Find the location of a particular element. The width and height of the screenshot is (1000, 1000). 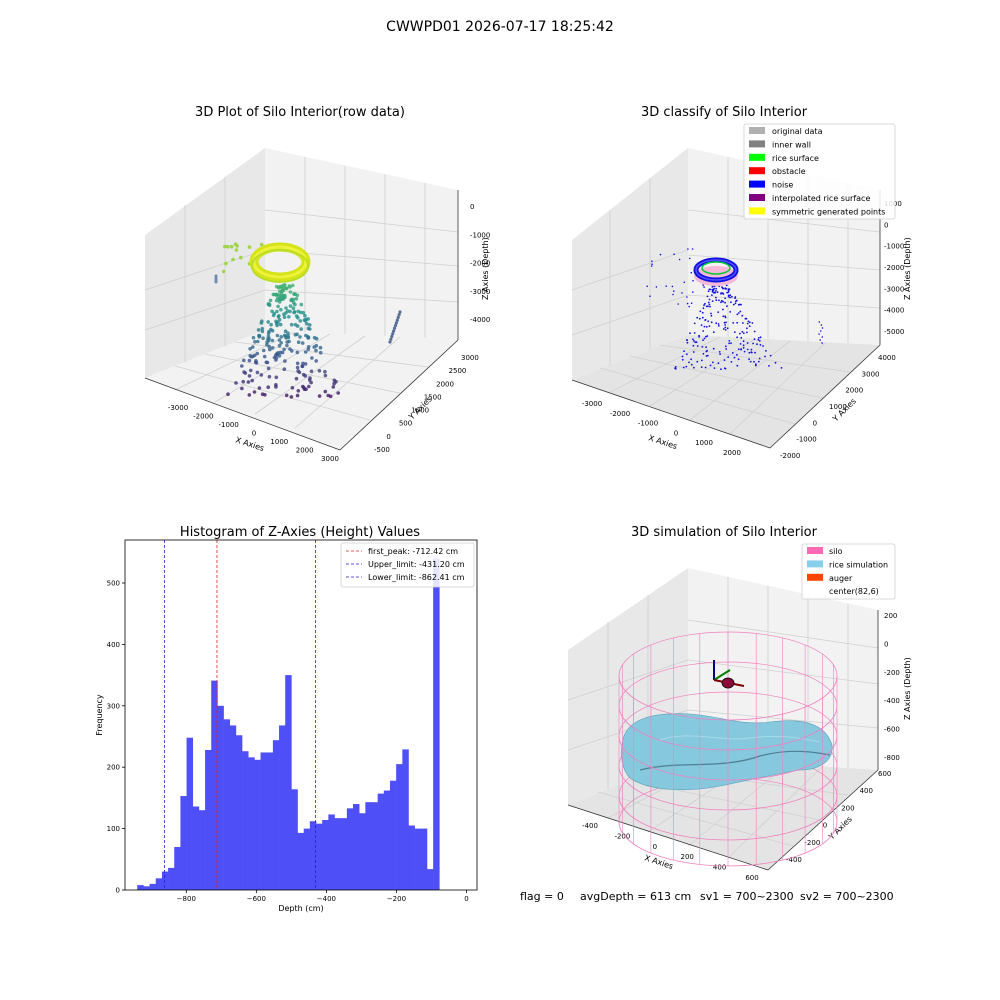

legend-label: noise is located at coordinates (782, 185).